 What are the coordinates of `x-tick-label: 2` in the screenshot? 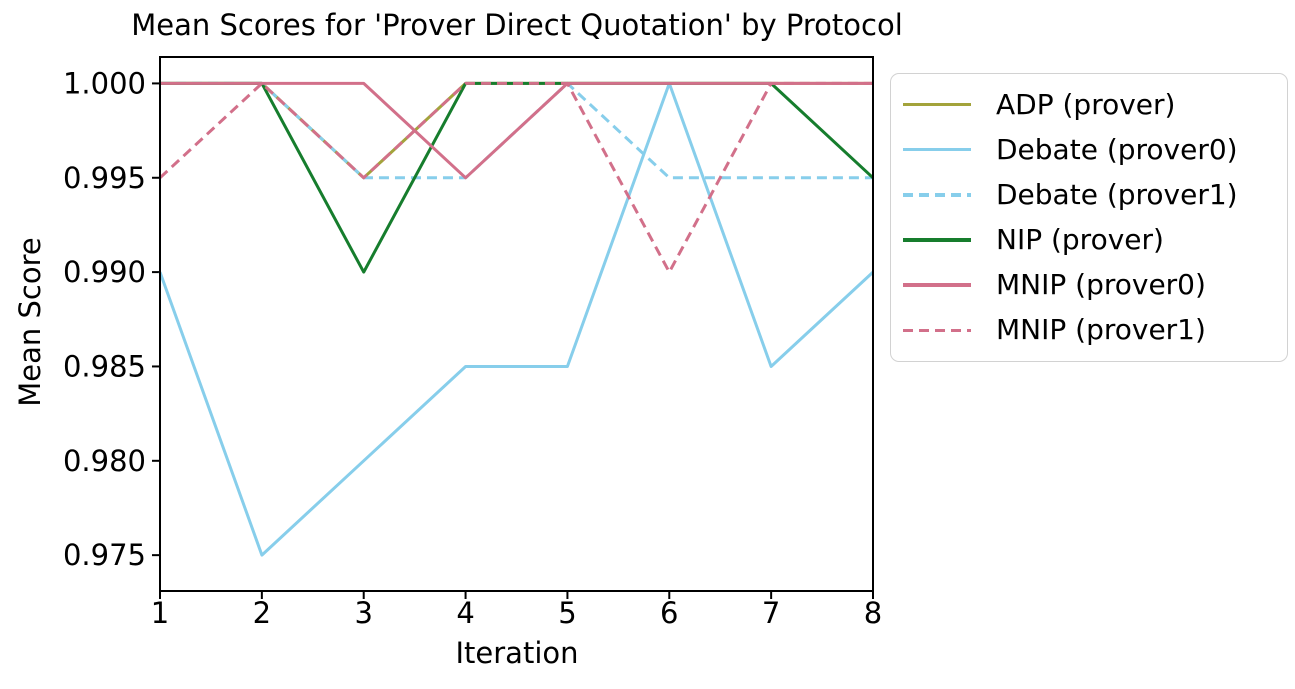 It's located at (262, 613).